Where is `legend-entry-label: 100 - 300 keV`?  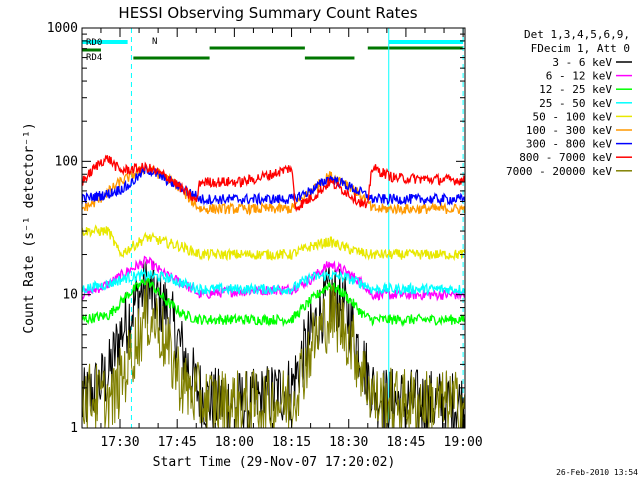
legend-entry-label: 100 - 300 keV is located at coordinates (569, 130).